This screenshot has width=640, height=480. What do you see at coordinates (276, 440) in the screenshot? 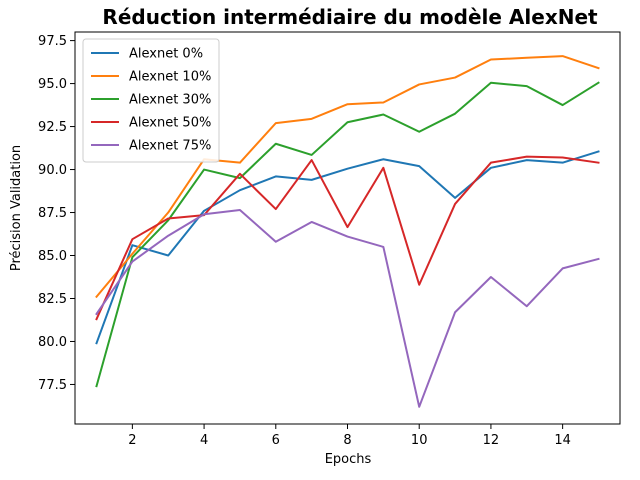
I see `x-tick-label: 6` at bounding box center [276, 440].